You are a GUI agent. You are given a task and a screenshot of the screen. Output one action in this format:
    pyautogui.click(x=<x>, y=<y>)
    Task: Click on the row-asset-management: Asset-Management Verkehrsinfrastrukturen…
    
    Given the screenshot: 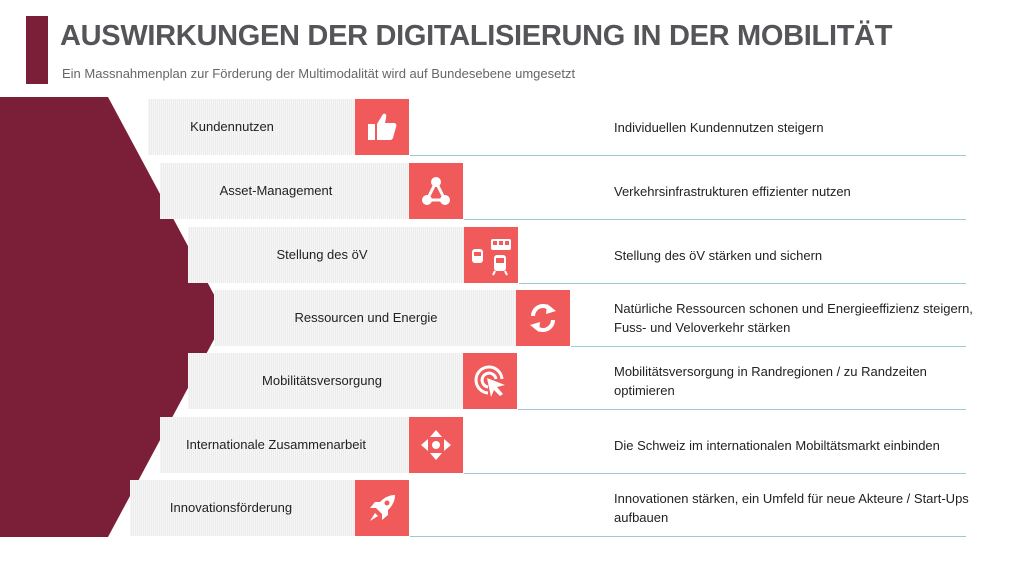 What is the action you would take?
    pyautogui.click(x=512, y=191)
    